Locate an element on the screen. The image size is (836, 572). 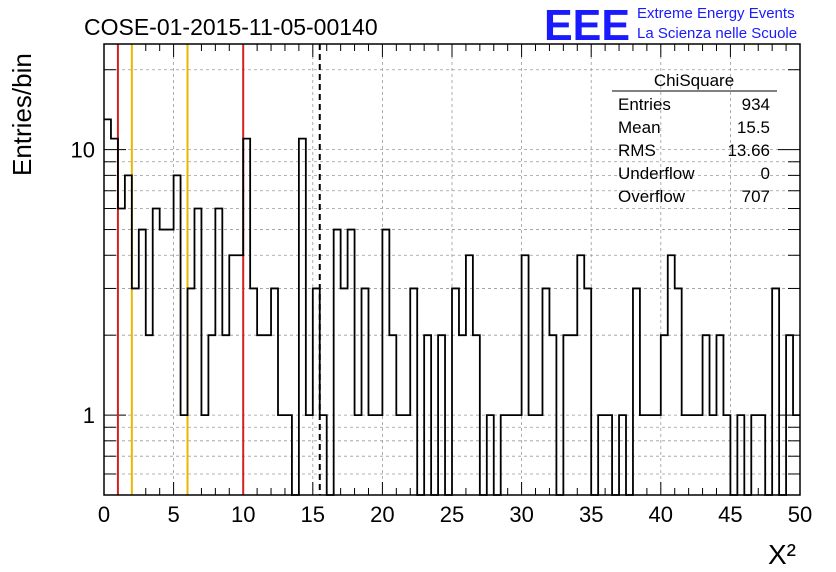
x-tick-label: 15 is located at coordinates (313, 514).